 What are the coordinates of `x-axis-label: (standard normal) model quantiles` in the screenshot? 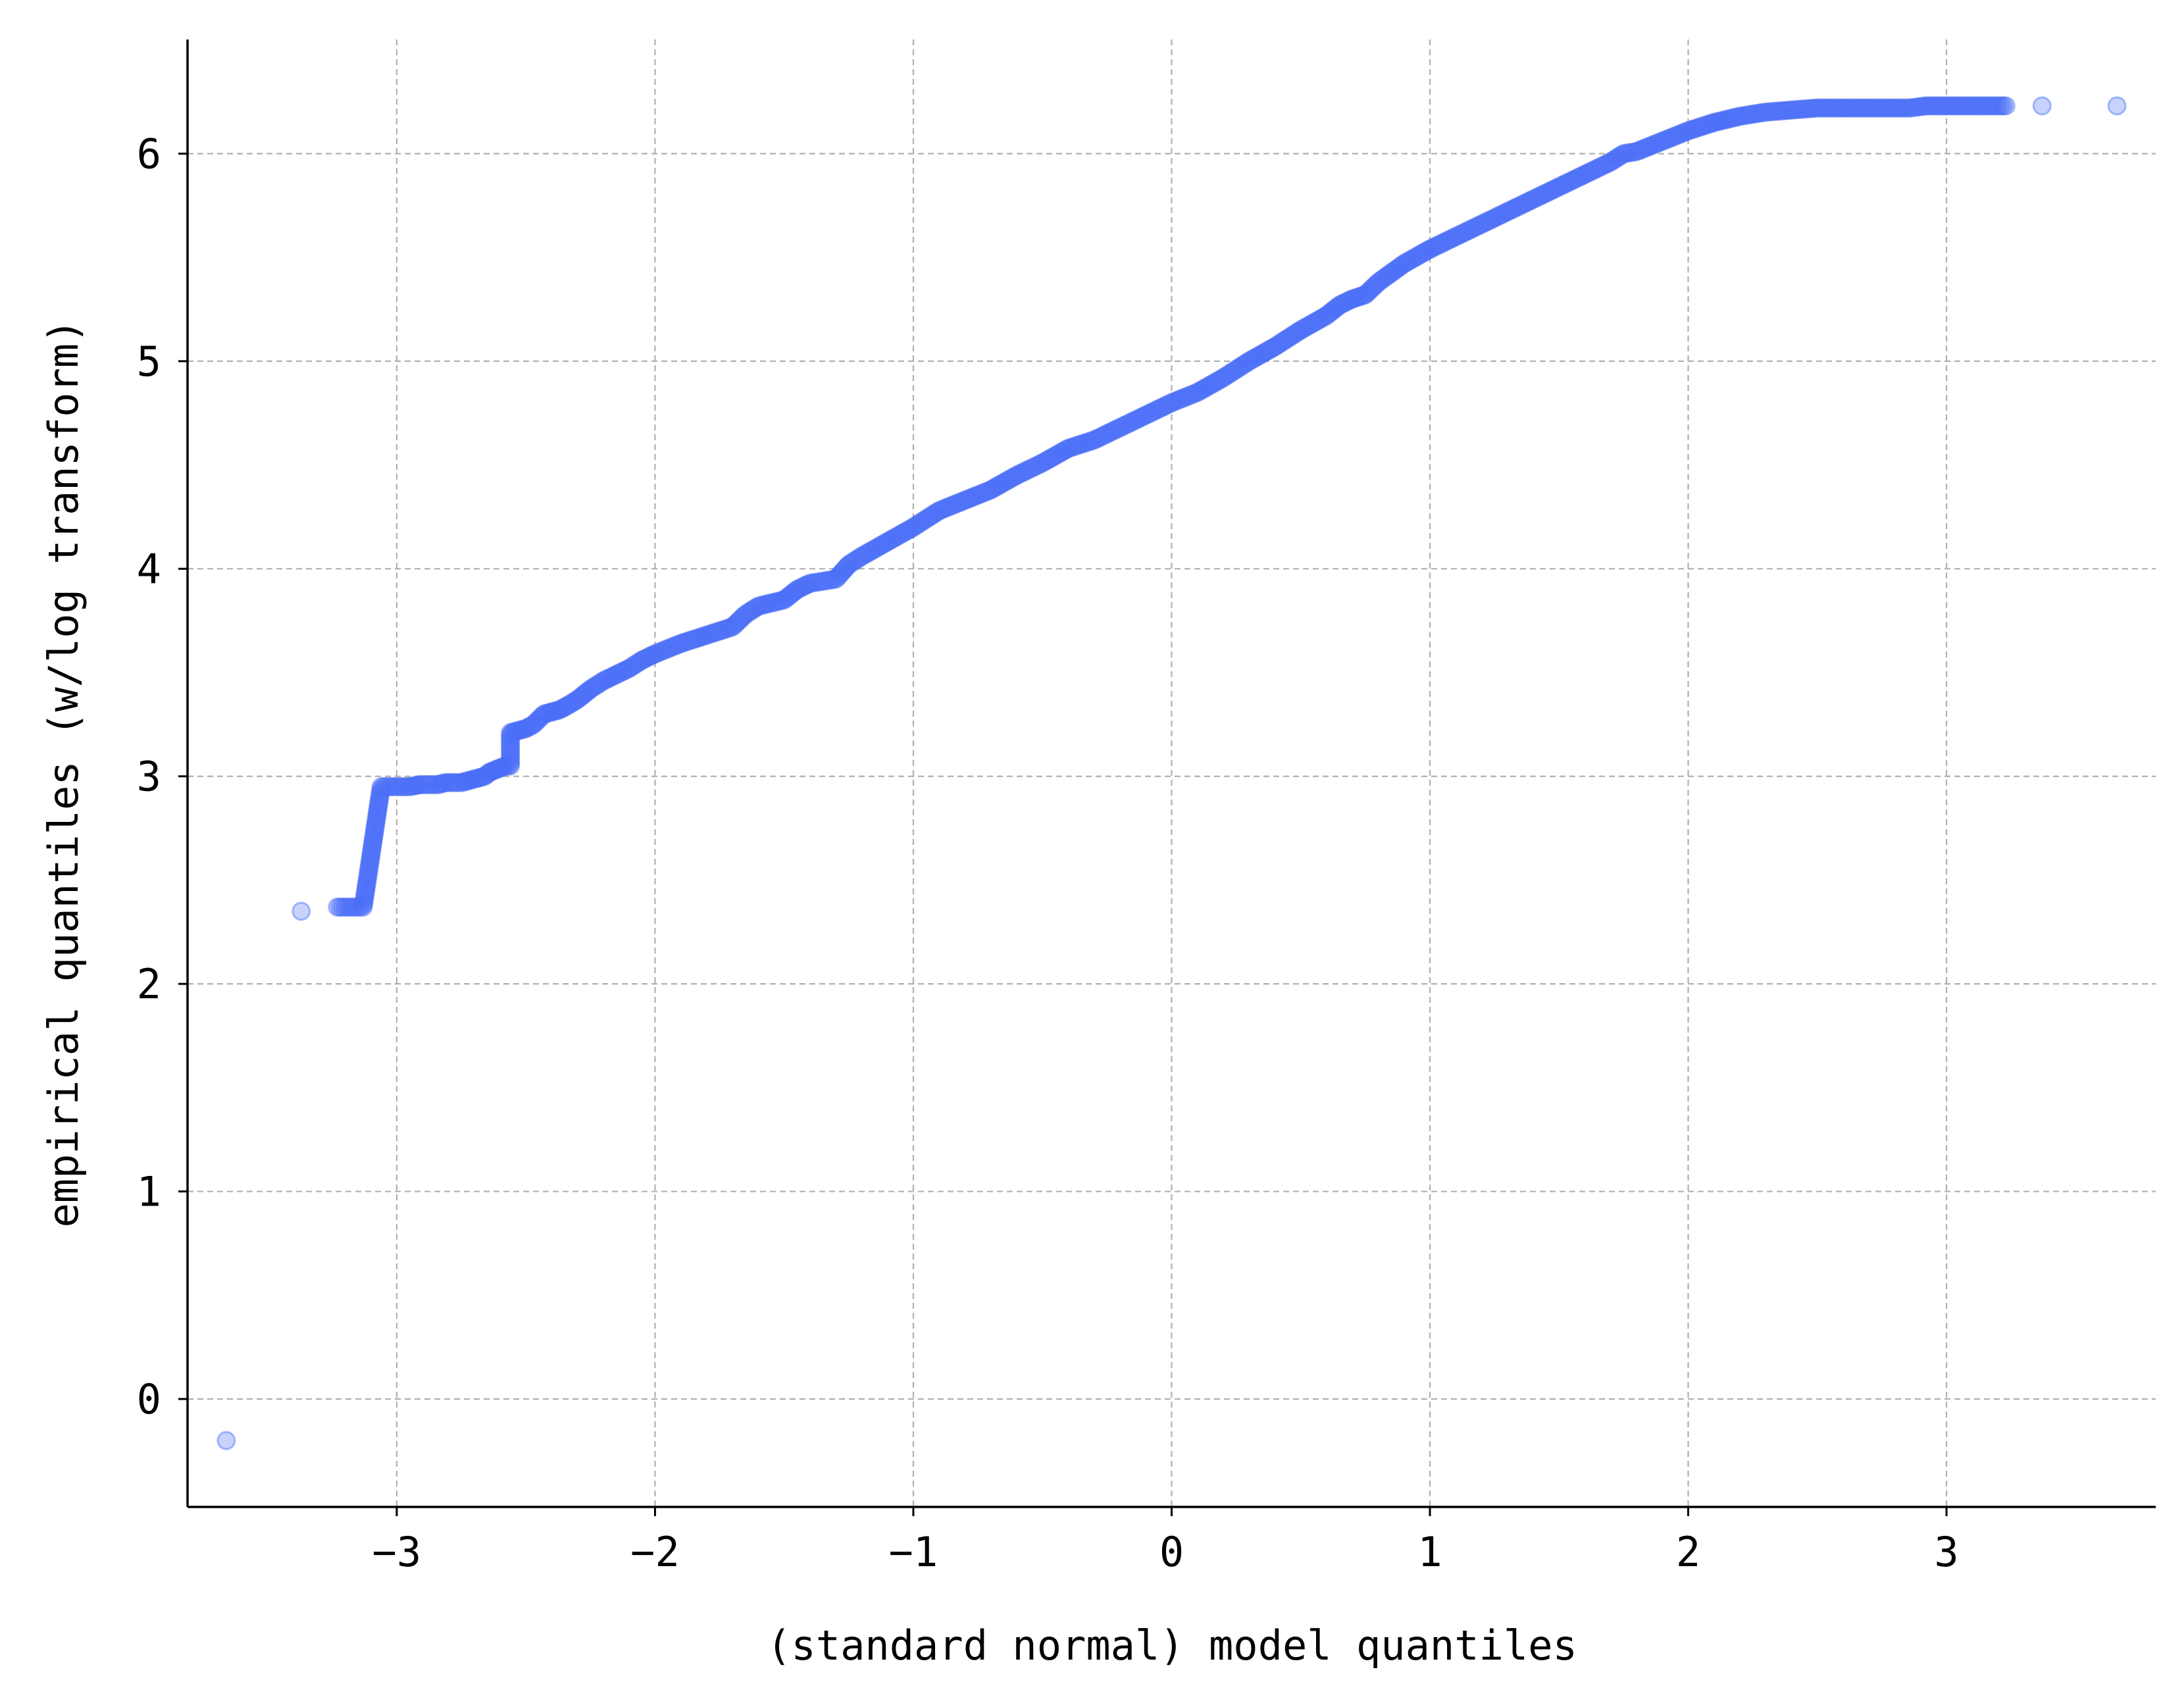 It's located at (1172, 1645).